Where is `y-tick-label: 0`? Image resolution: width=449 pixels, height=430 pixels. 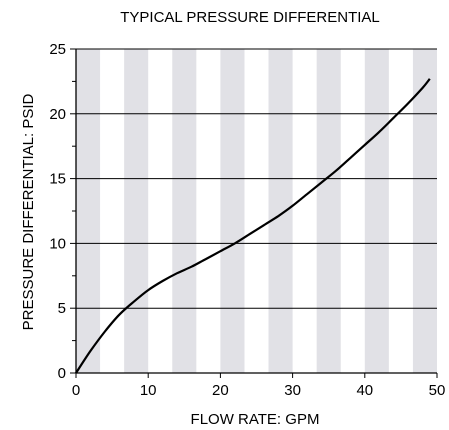 y-tick-label: 0 is located at coordinates (62, 373).